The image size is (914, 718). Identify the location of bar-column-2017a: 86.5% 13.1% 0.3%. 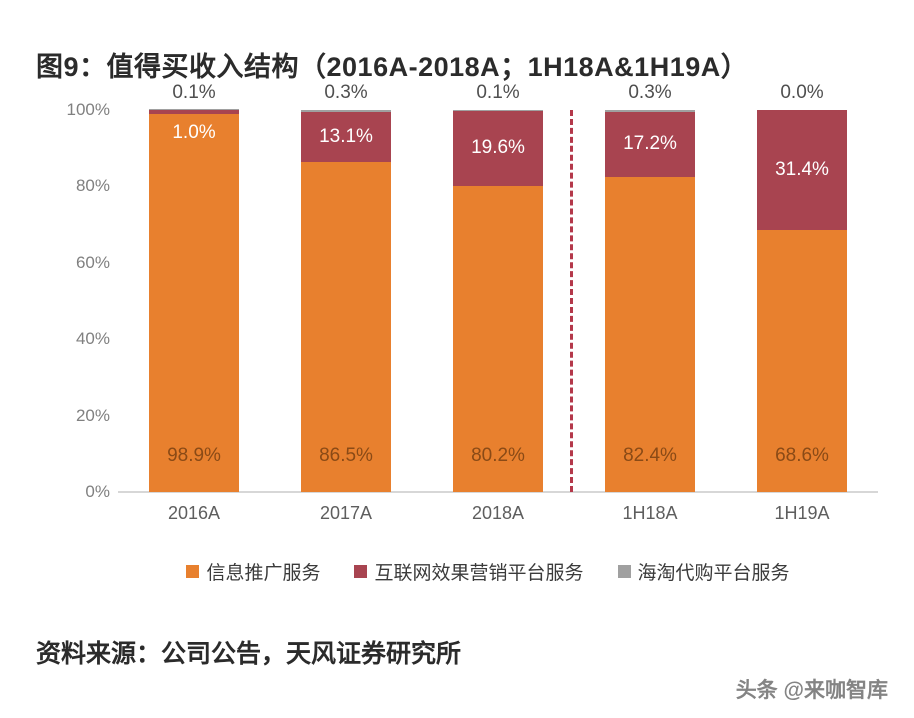
(346, 287).